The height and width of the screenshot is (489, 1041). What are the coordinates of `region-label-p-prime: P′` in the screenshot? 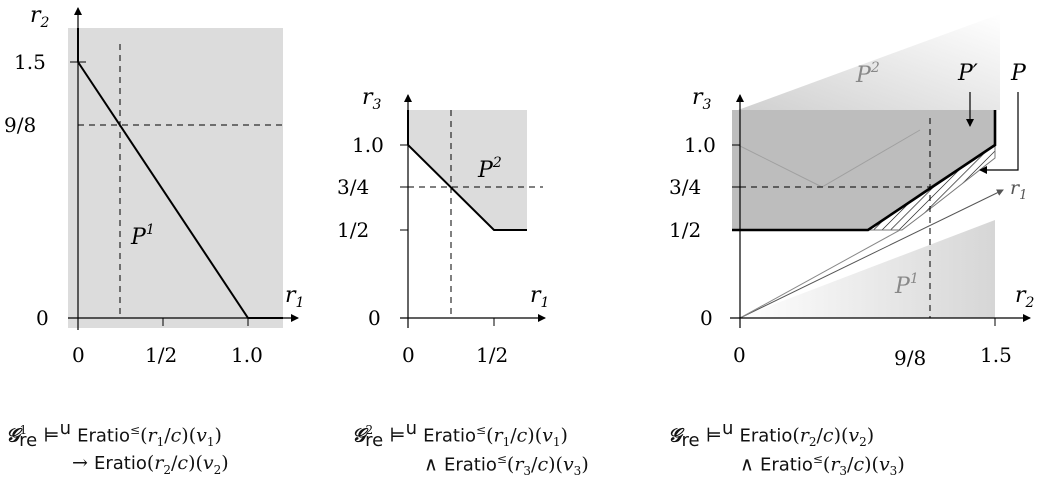 It's located at (967, 73).